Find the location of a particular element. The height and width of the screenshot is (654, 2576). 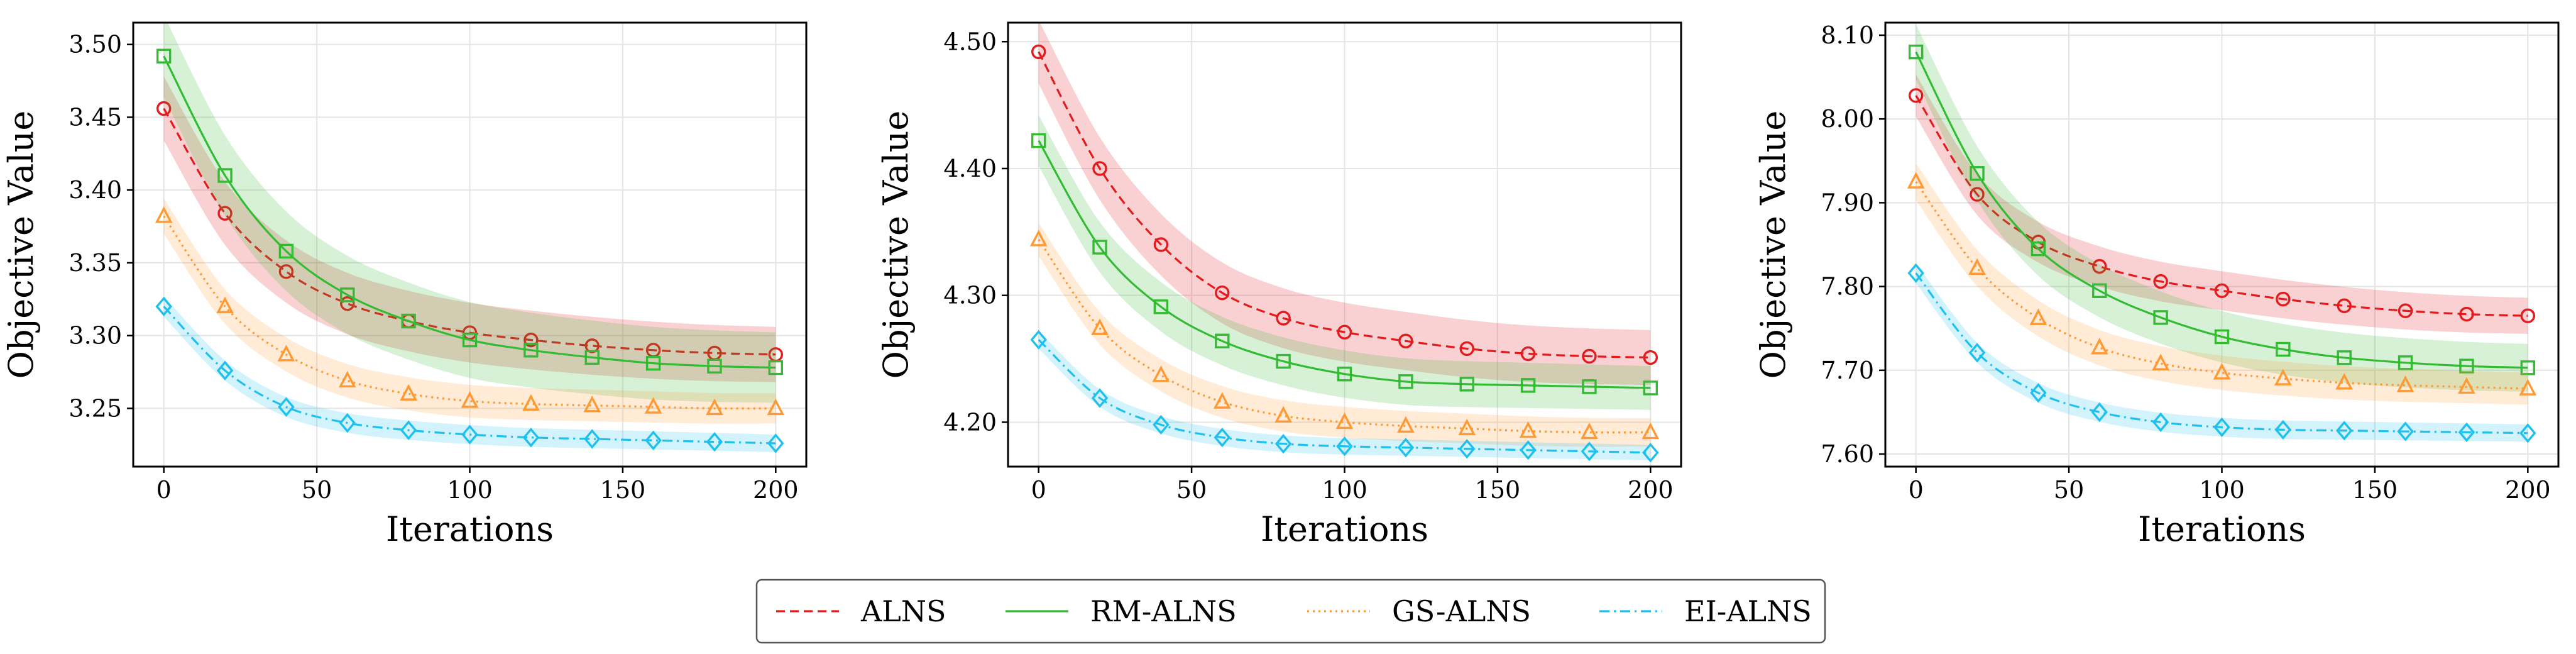

series-gs-alns is located at coordinates (2222, 284).